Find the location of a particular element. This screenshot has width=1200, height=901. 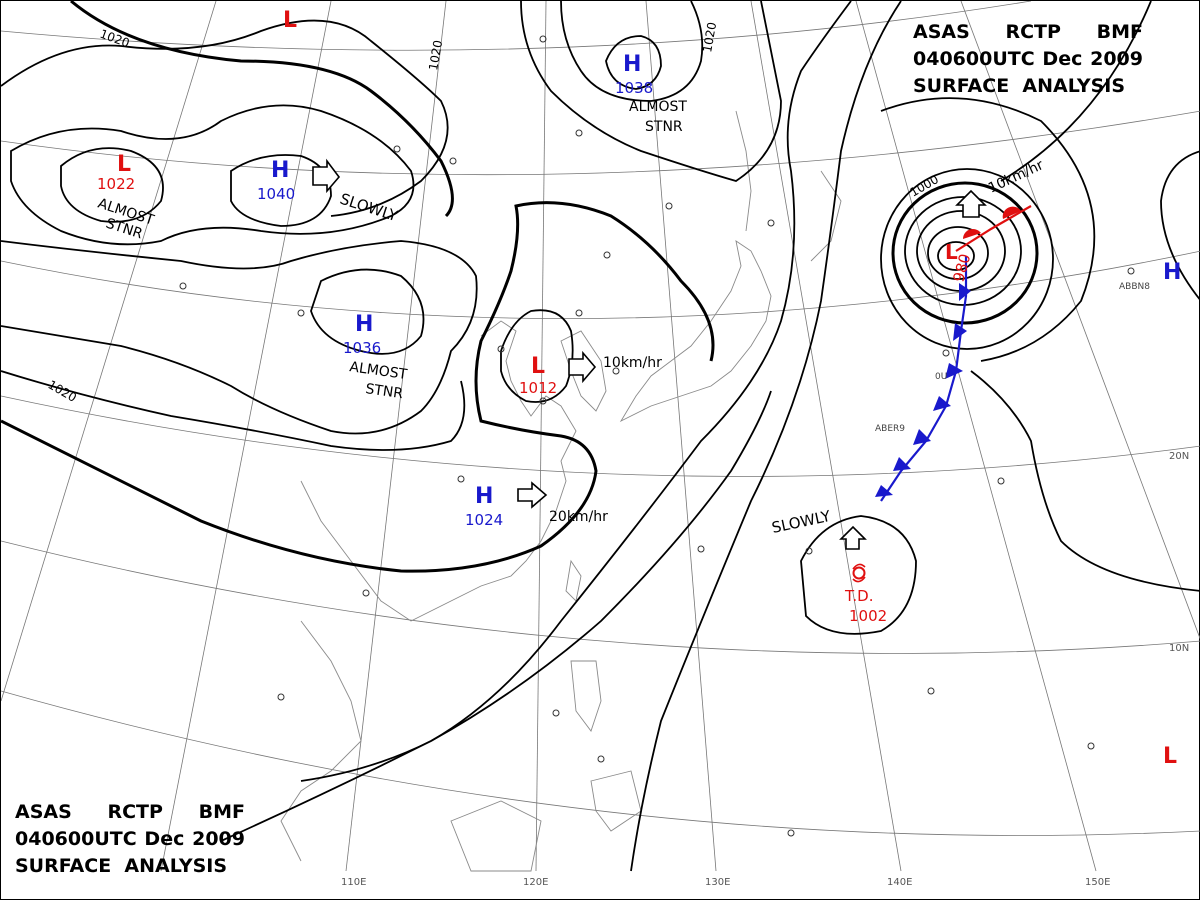

coast-taiwan is located at coordinates (573, 580).